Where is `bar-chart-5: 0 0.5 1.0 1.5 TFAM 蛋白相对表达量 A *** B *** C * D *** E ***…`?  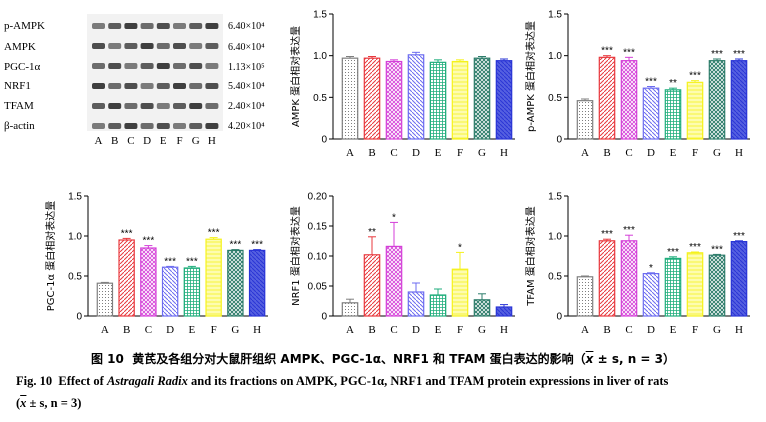
bar-chart-5: 0 0.5 1.0 1.5 TFAM 蛋白相对表达量 A *** B *** C * D *** E ***… is located at coordinates (637, 264).